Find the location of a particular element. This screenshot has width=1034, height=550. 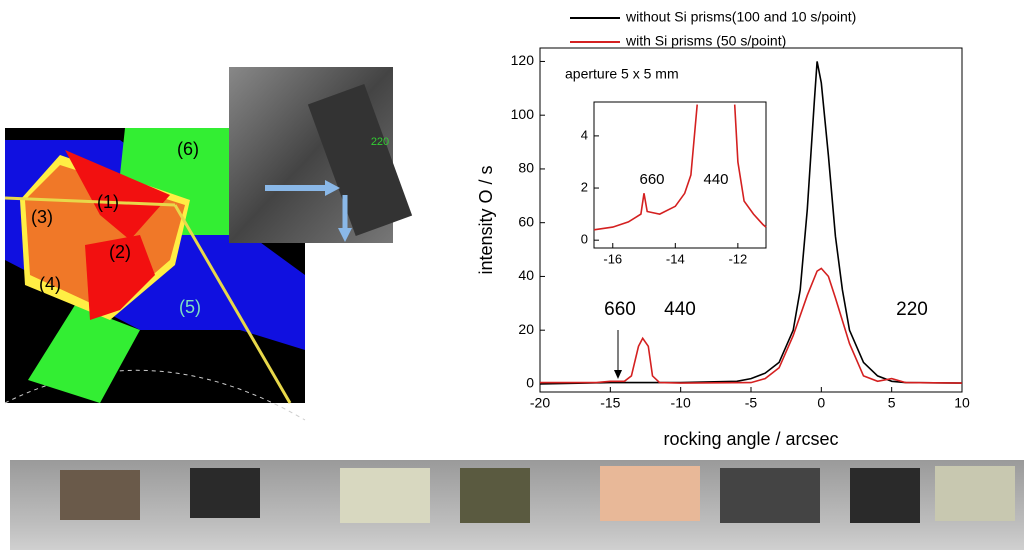

x-tick-label: -12 is located at coordinates (737, 258).